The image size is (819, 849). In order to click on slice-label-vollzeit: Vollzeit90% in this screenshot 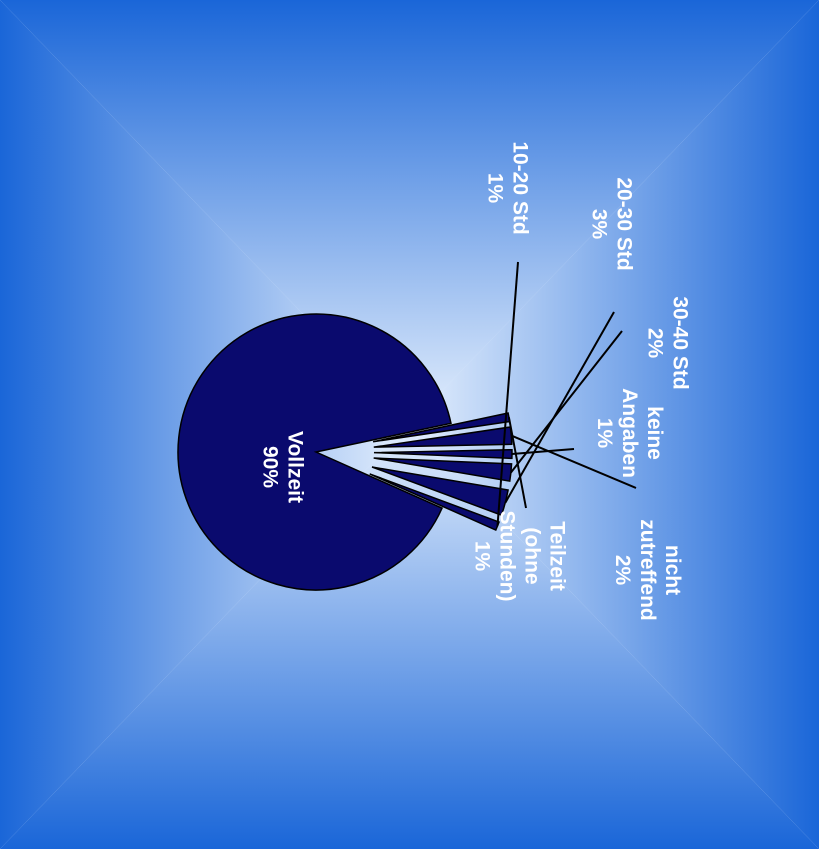, I will do `click(283, 467)`.